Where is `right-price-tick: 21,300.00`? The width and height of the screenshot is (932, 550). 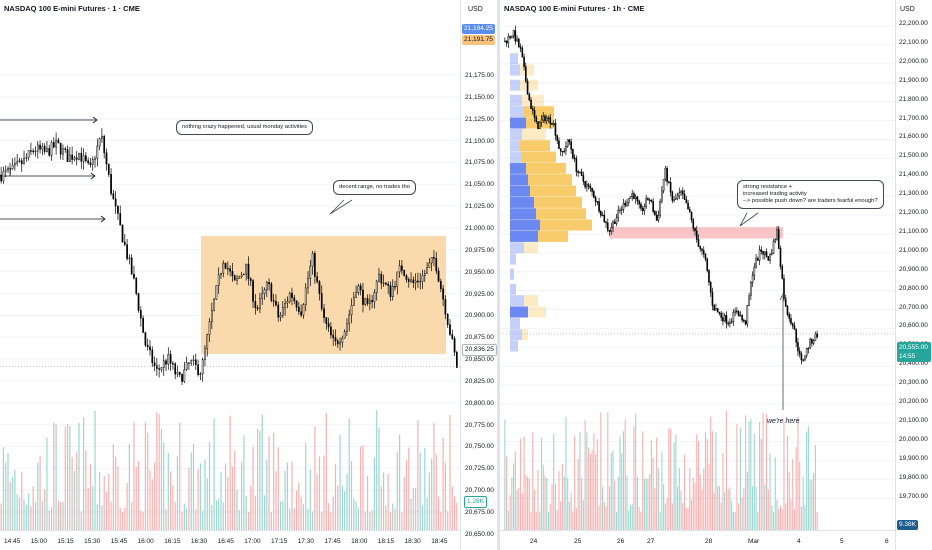 right-price-tick: 21,300.00 is located at coordinates (913, 194).